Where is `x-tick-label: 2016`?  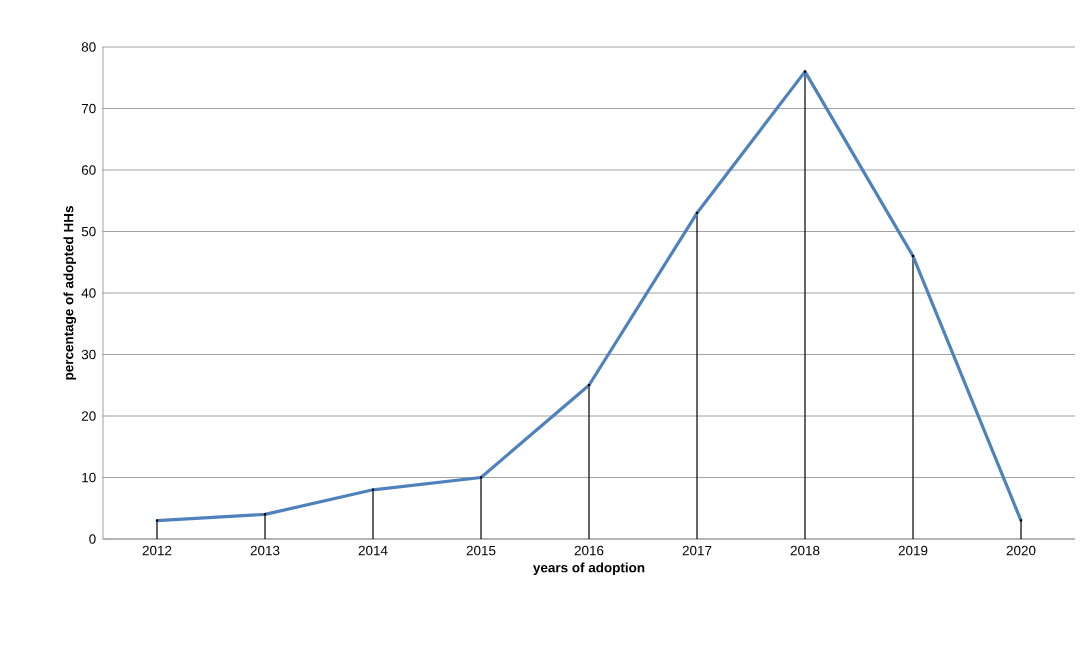
x-tick-label: 2016 is located at coordinates (589, 550).